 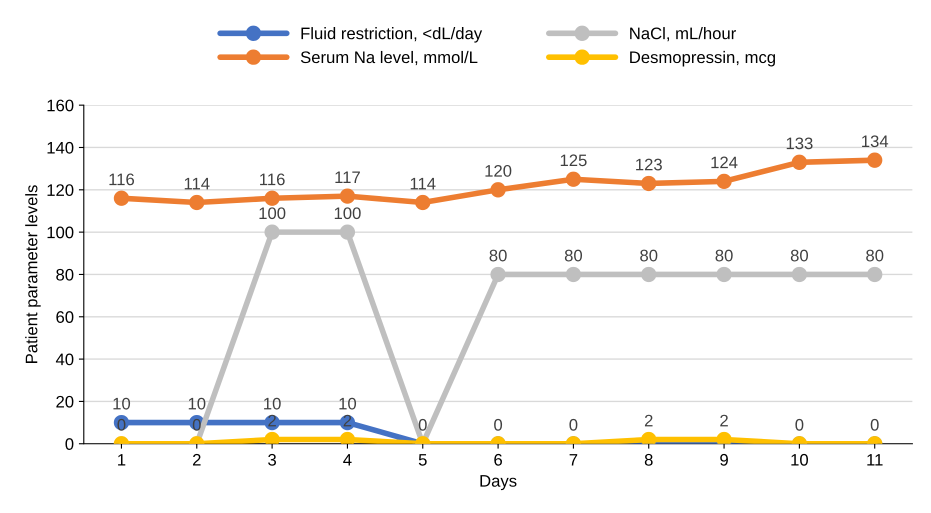 What do you see at coordinates (122, 460) in the screenshot?
I see `x-tick-label: 1` at bounding box center [122, 460].